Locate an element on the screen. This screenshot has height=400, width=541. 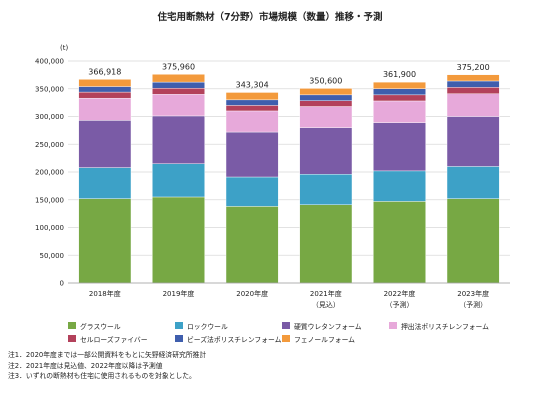
y-tick-label: 300,000 is located at coordinates (49, 117).